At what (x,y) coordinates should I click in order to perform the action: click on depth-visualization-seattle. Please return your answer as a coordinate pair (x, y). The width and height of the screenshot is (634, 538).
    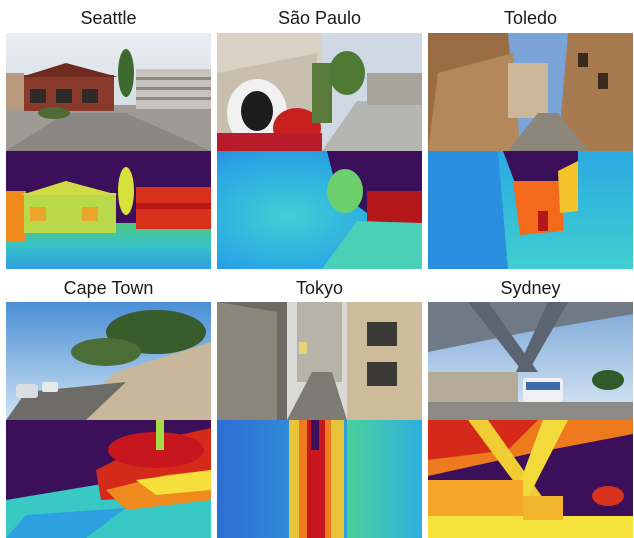
    Looking at the image, I should click on (108, 210).